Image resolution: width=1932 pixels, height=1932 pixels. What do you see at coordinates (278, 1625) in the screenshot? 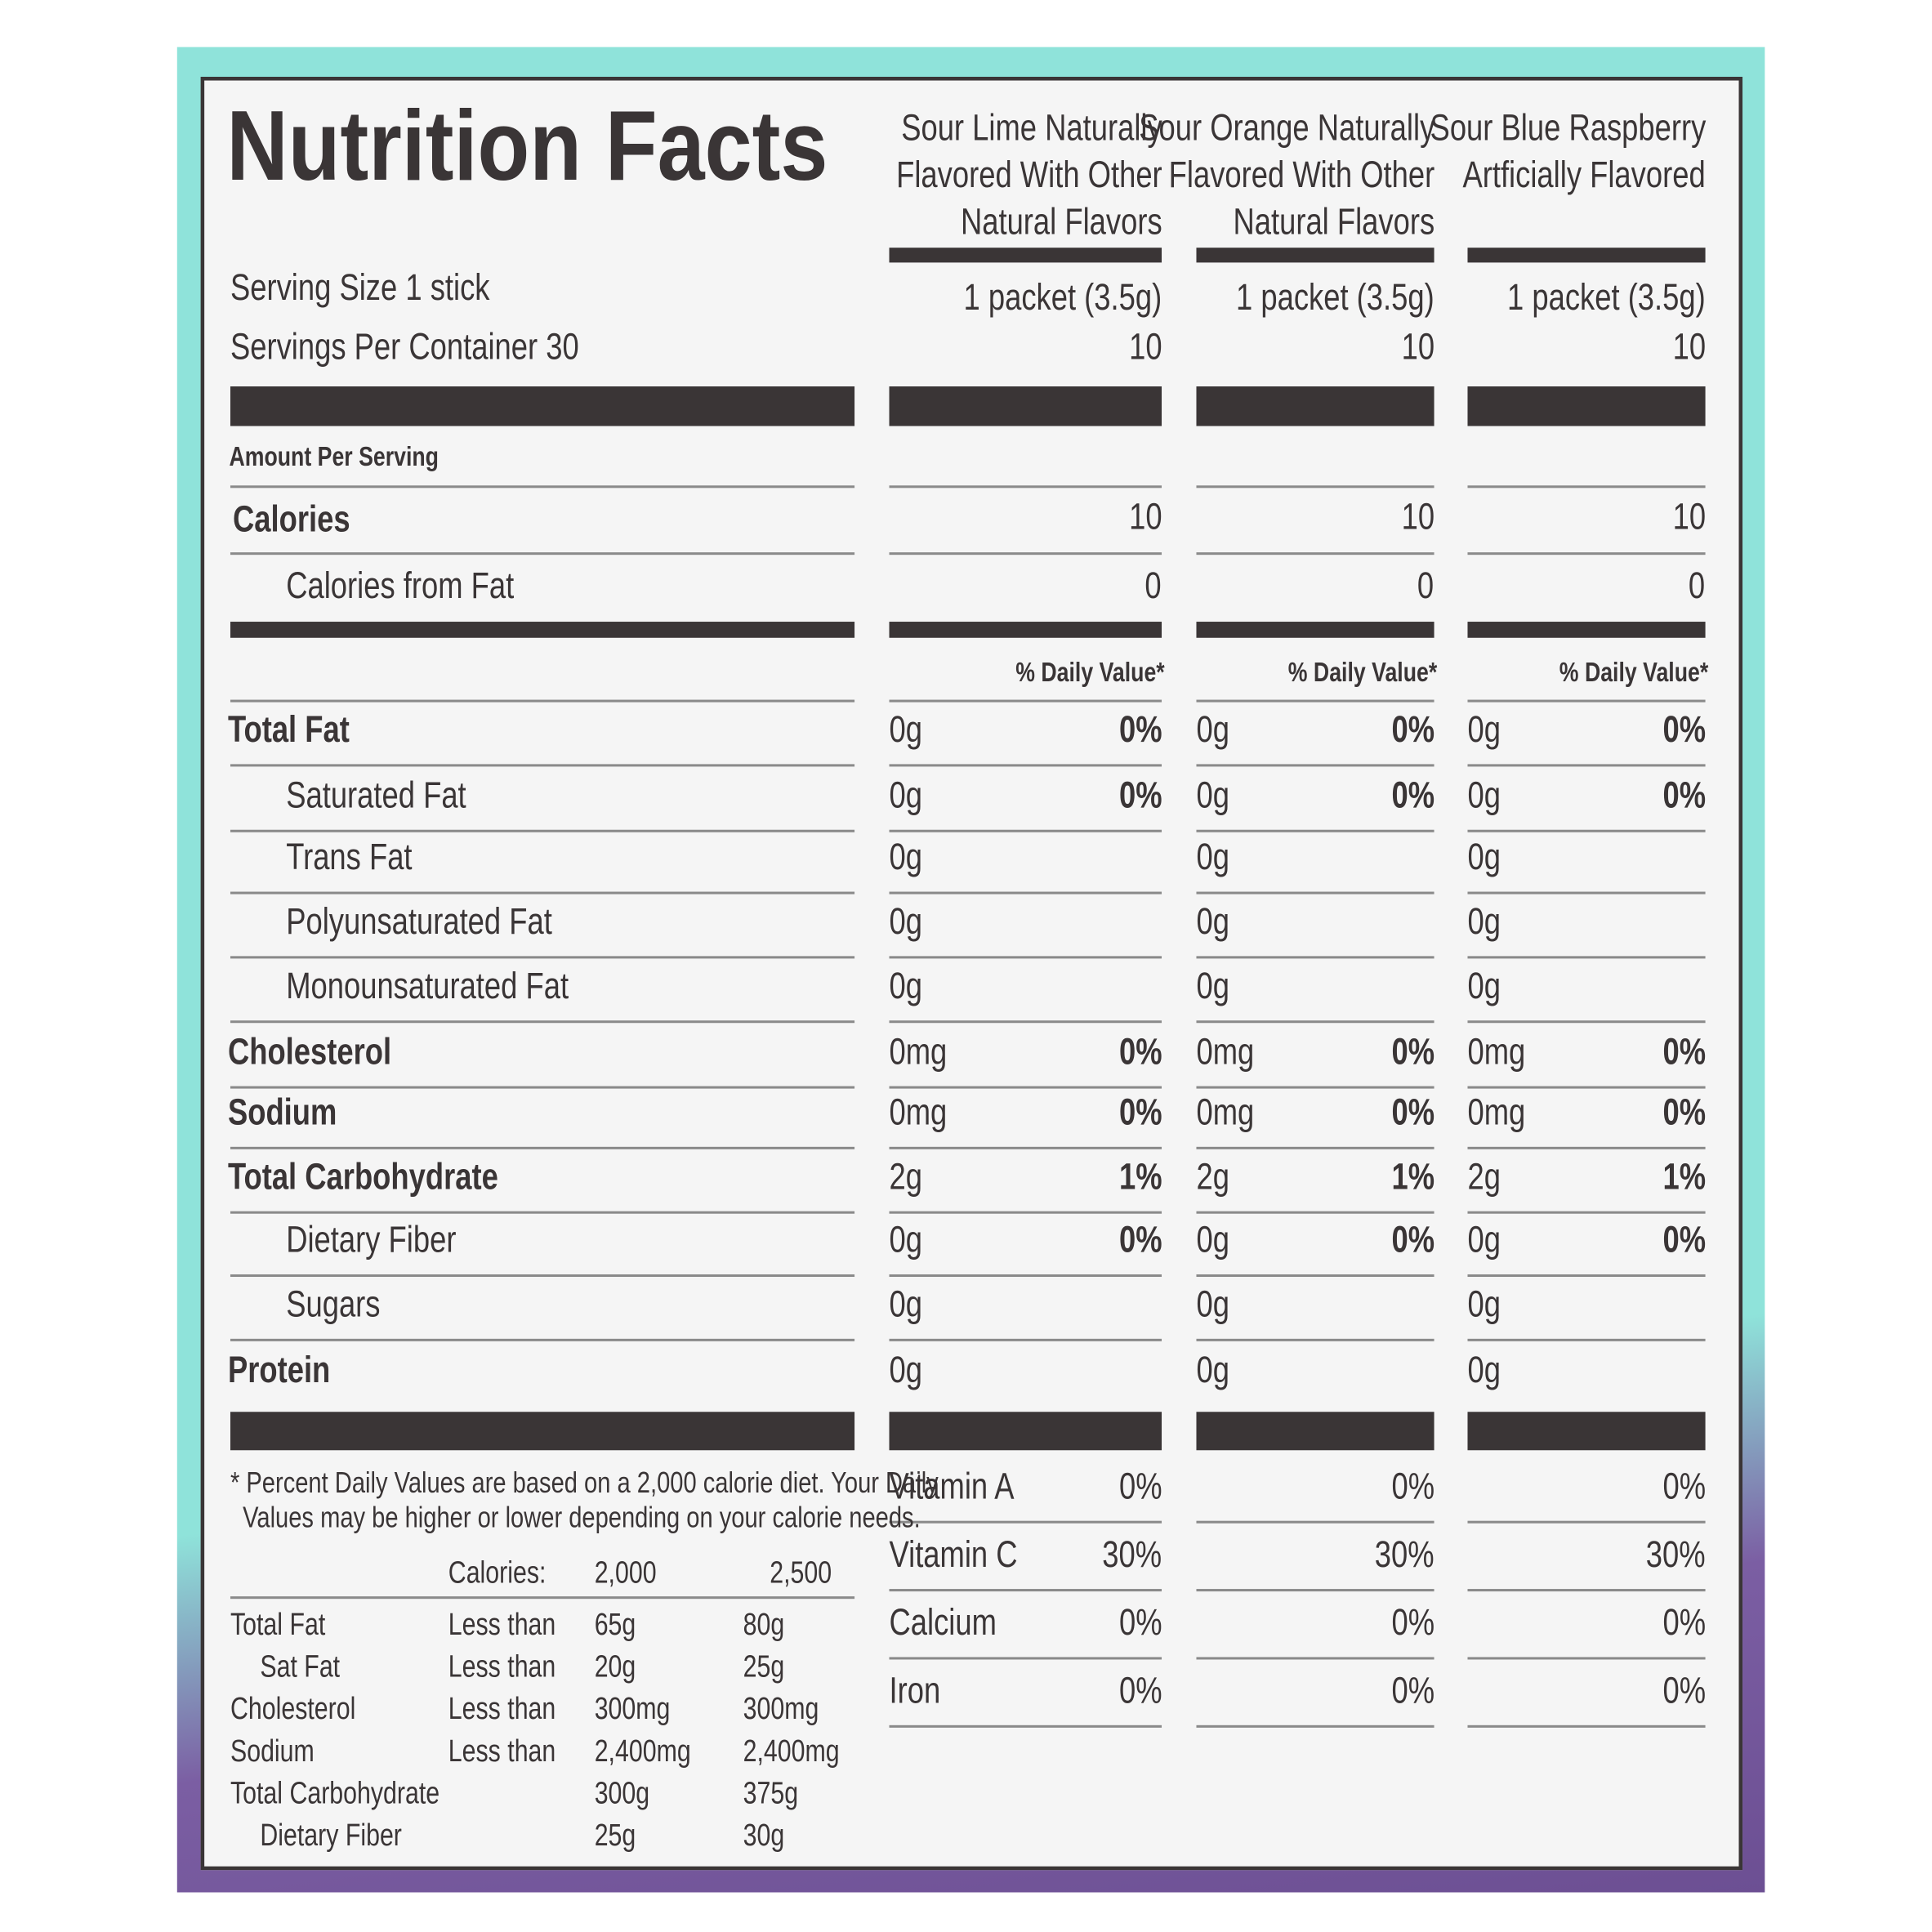
I see `dv-table-nutrient: Total Fat` at bounding box center [278, 1625].